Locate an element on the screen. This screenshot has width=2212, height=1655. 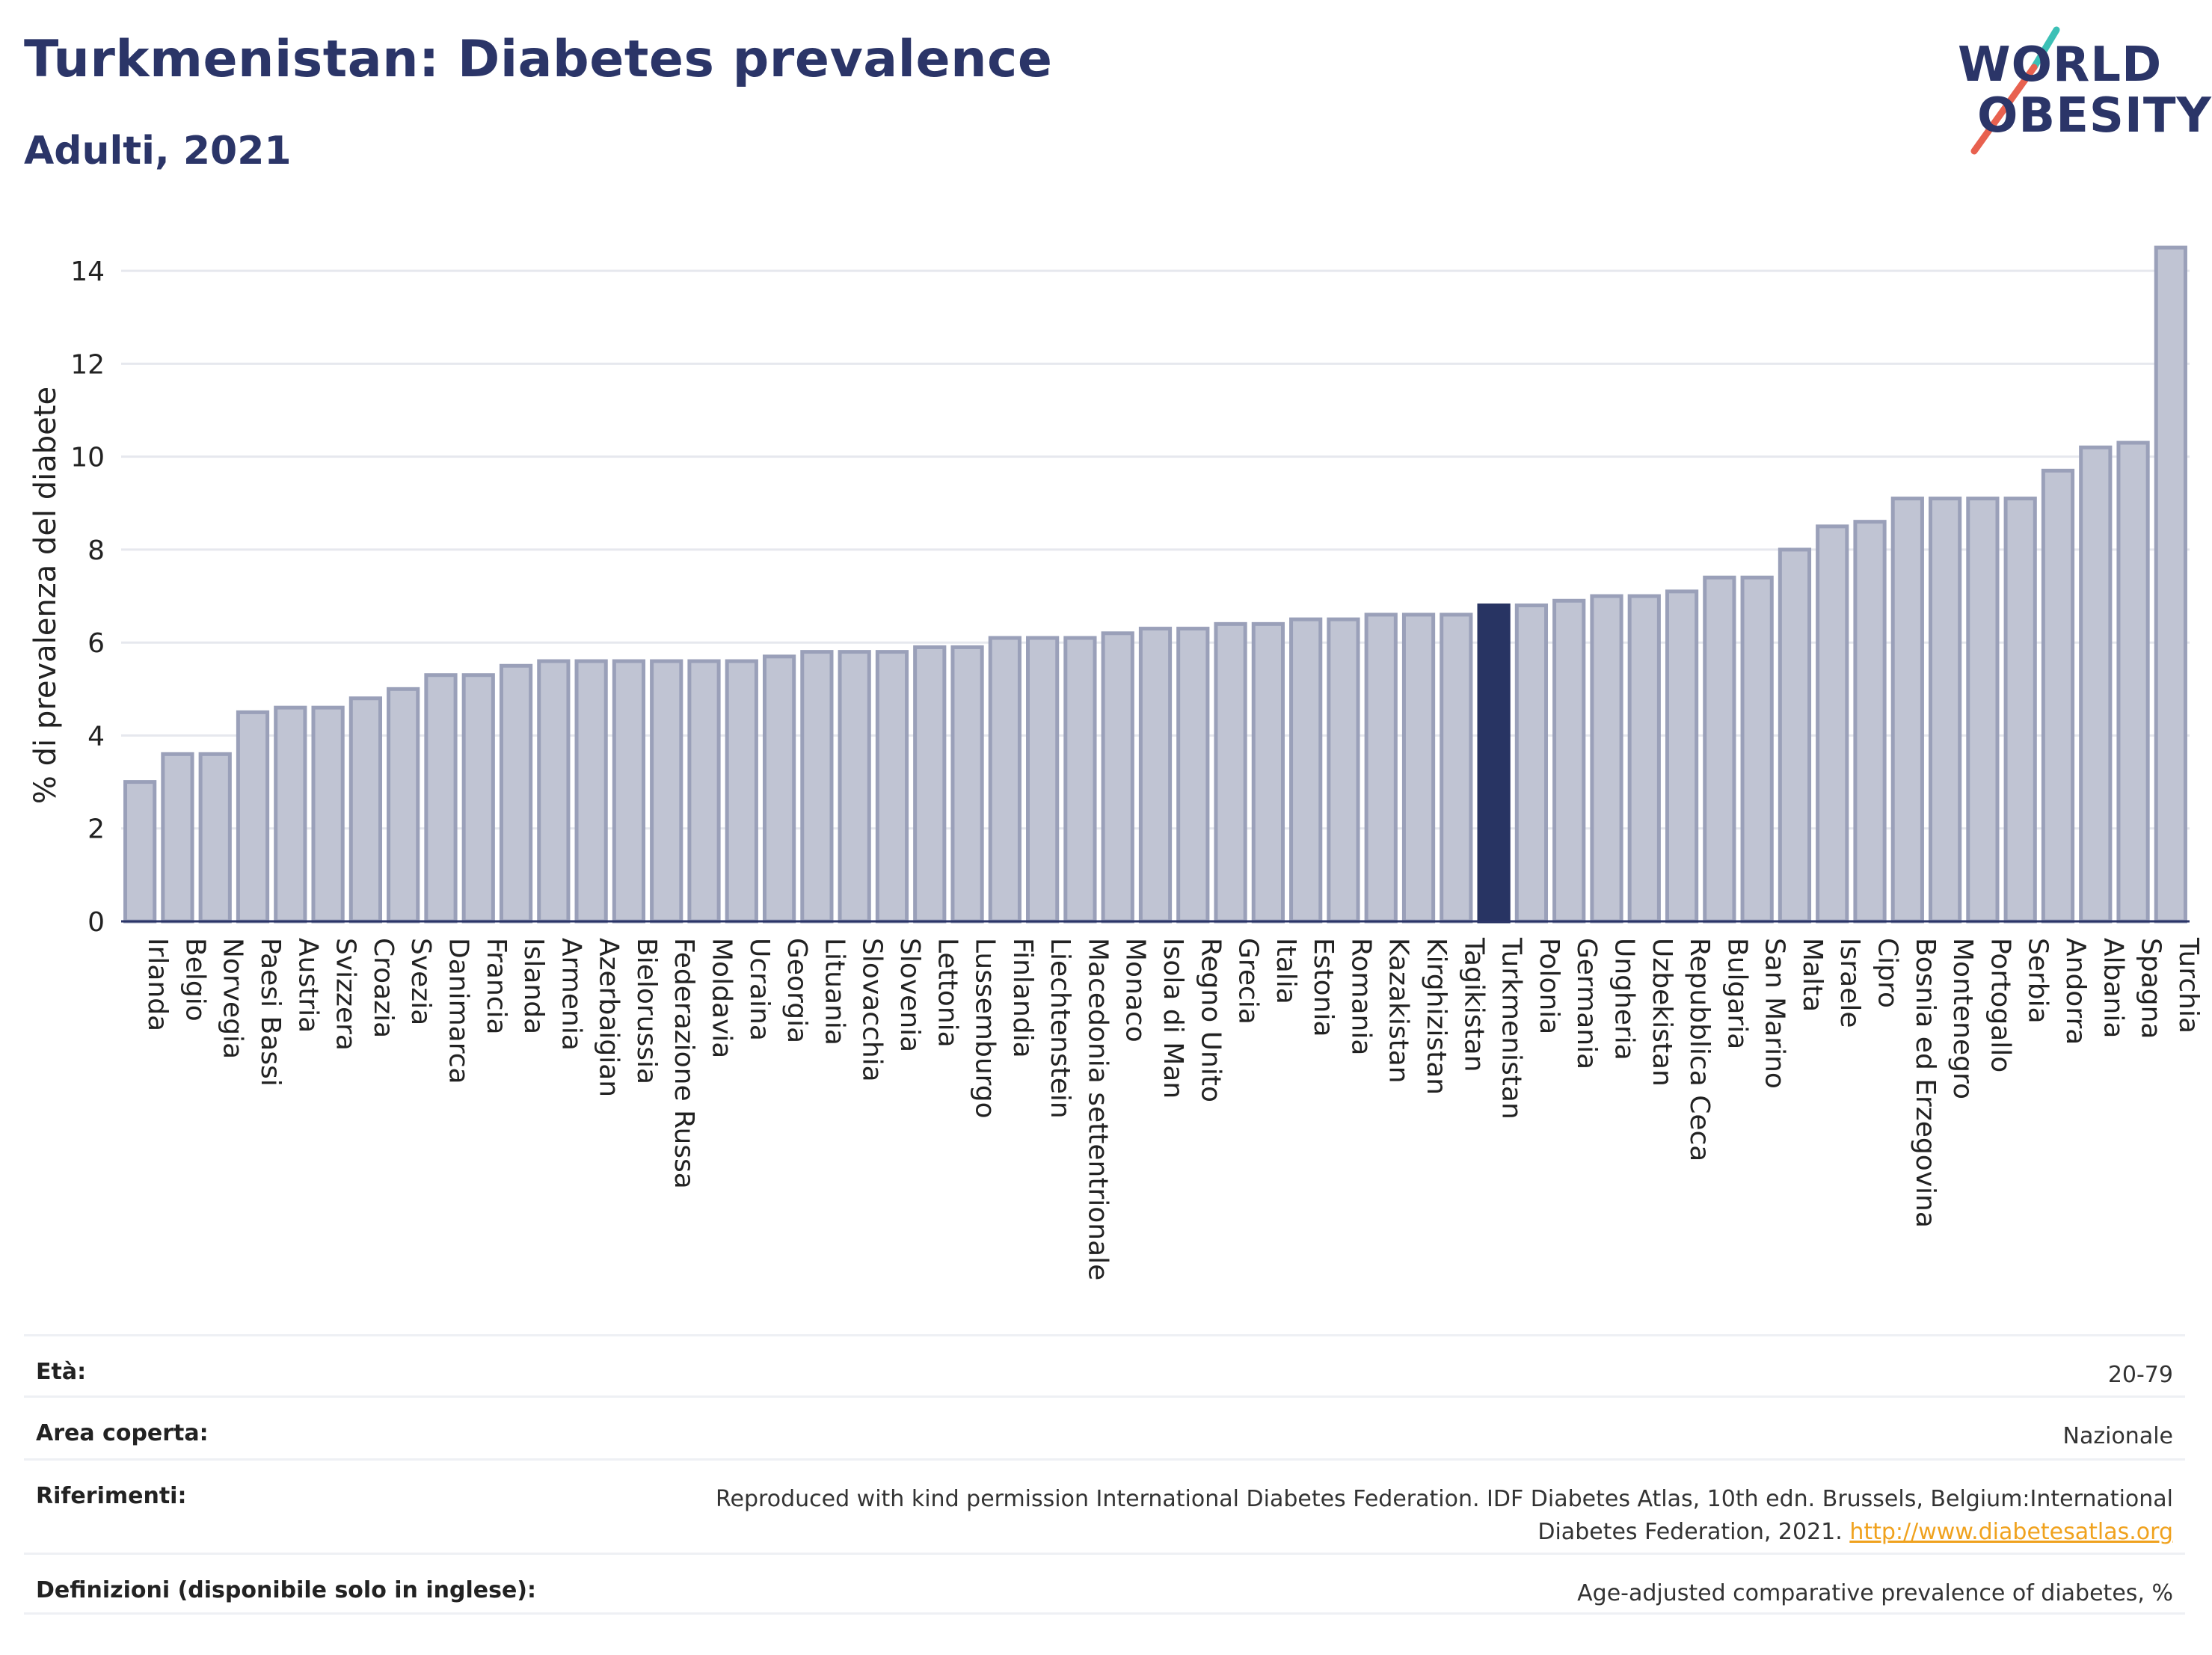
x-tick-label: Federazione Russa is located at coordinates (684, 1063).